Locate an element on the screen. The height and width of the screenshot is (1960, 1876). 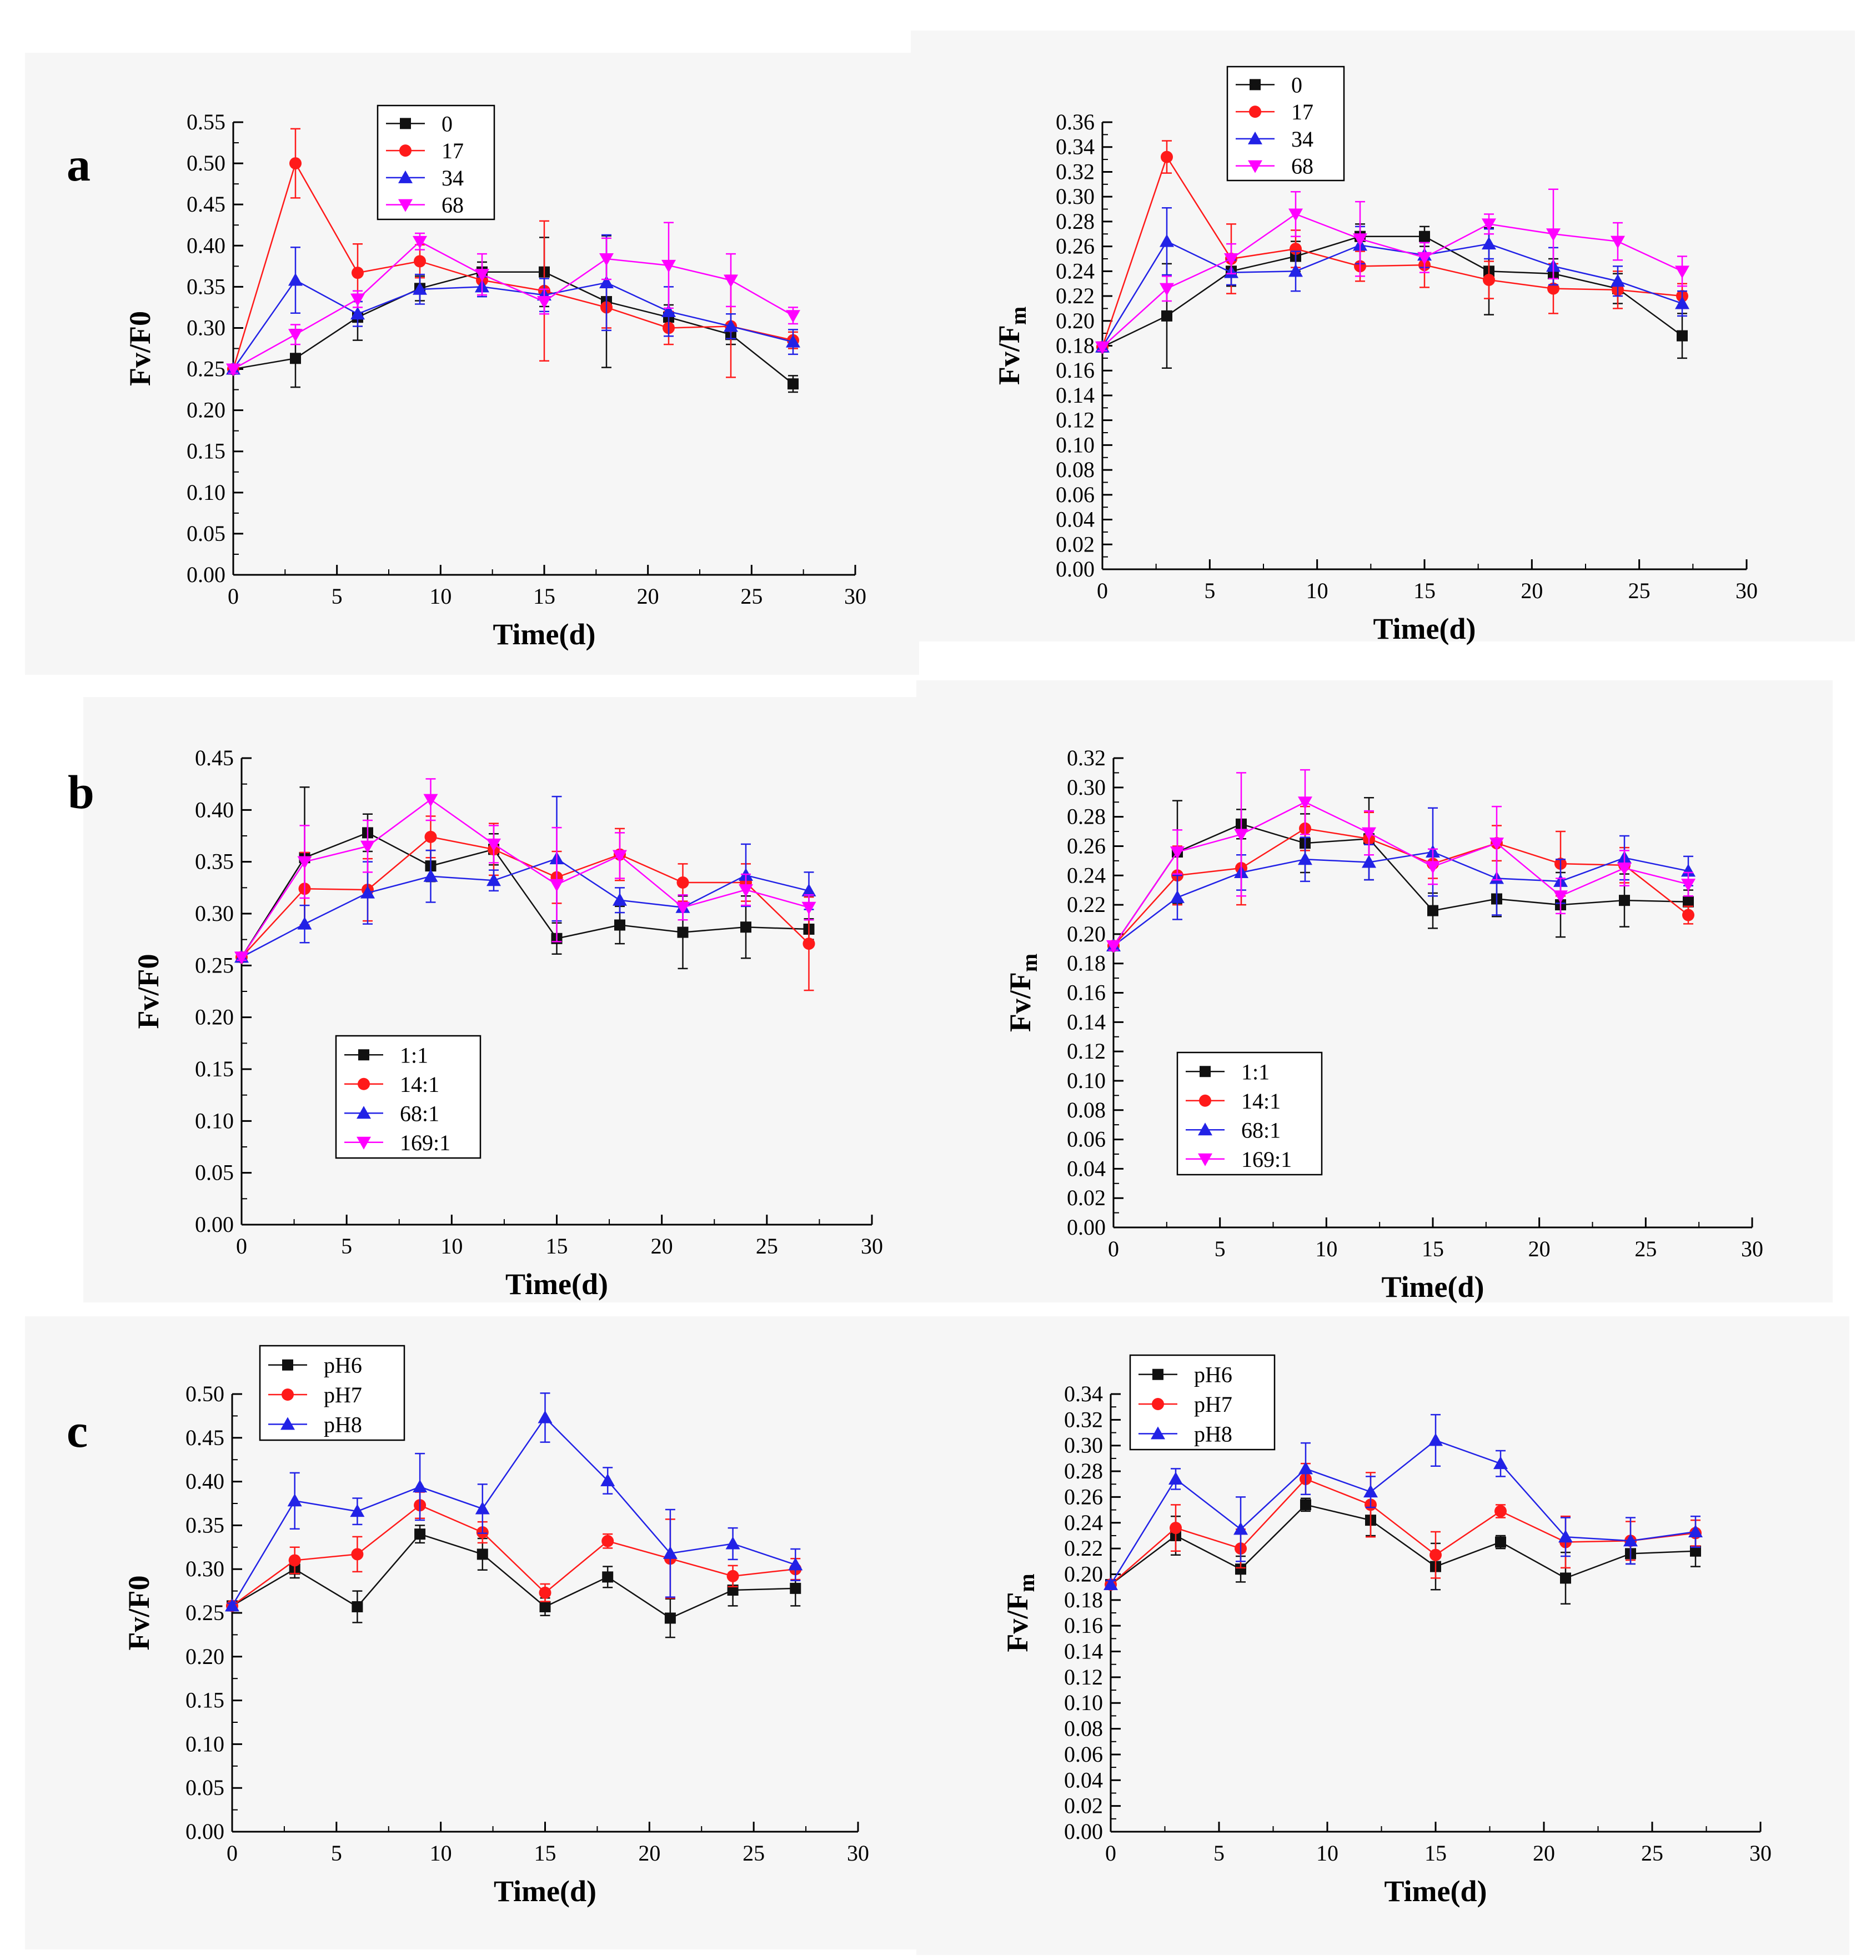
series-pH7 is located at coordinates (514, 1552).